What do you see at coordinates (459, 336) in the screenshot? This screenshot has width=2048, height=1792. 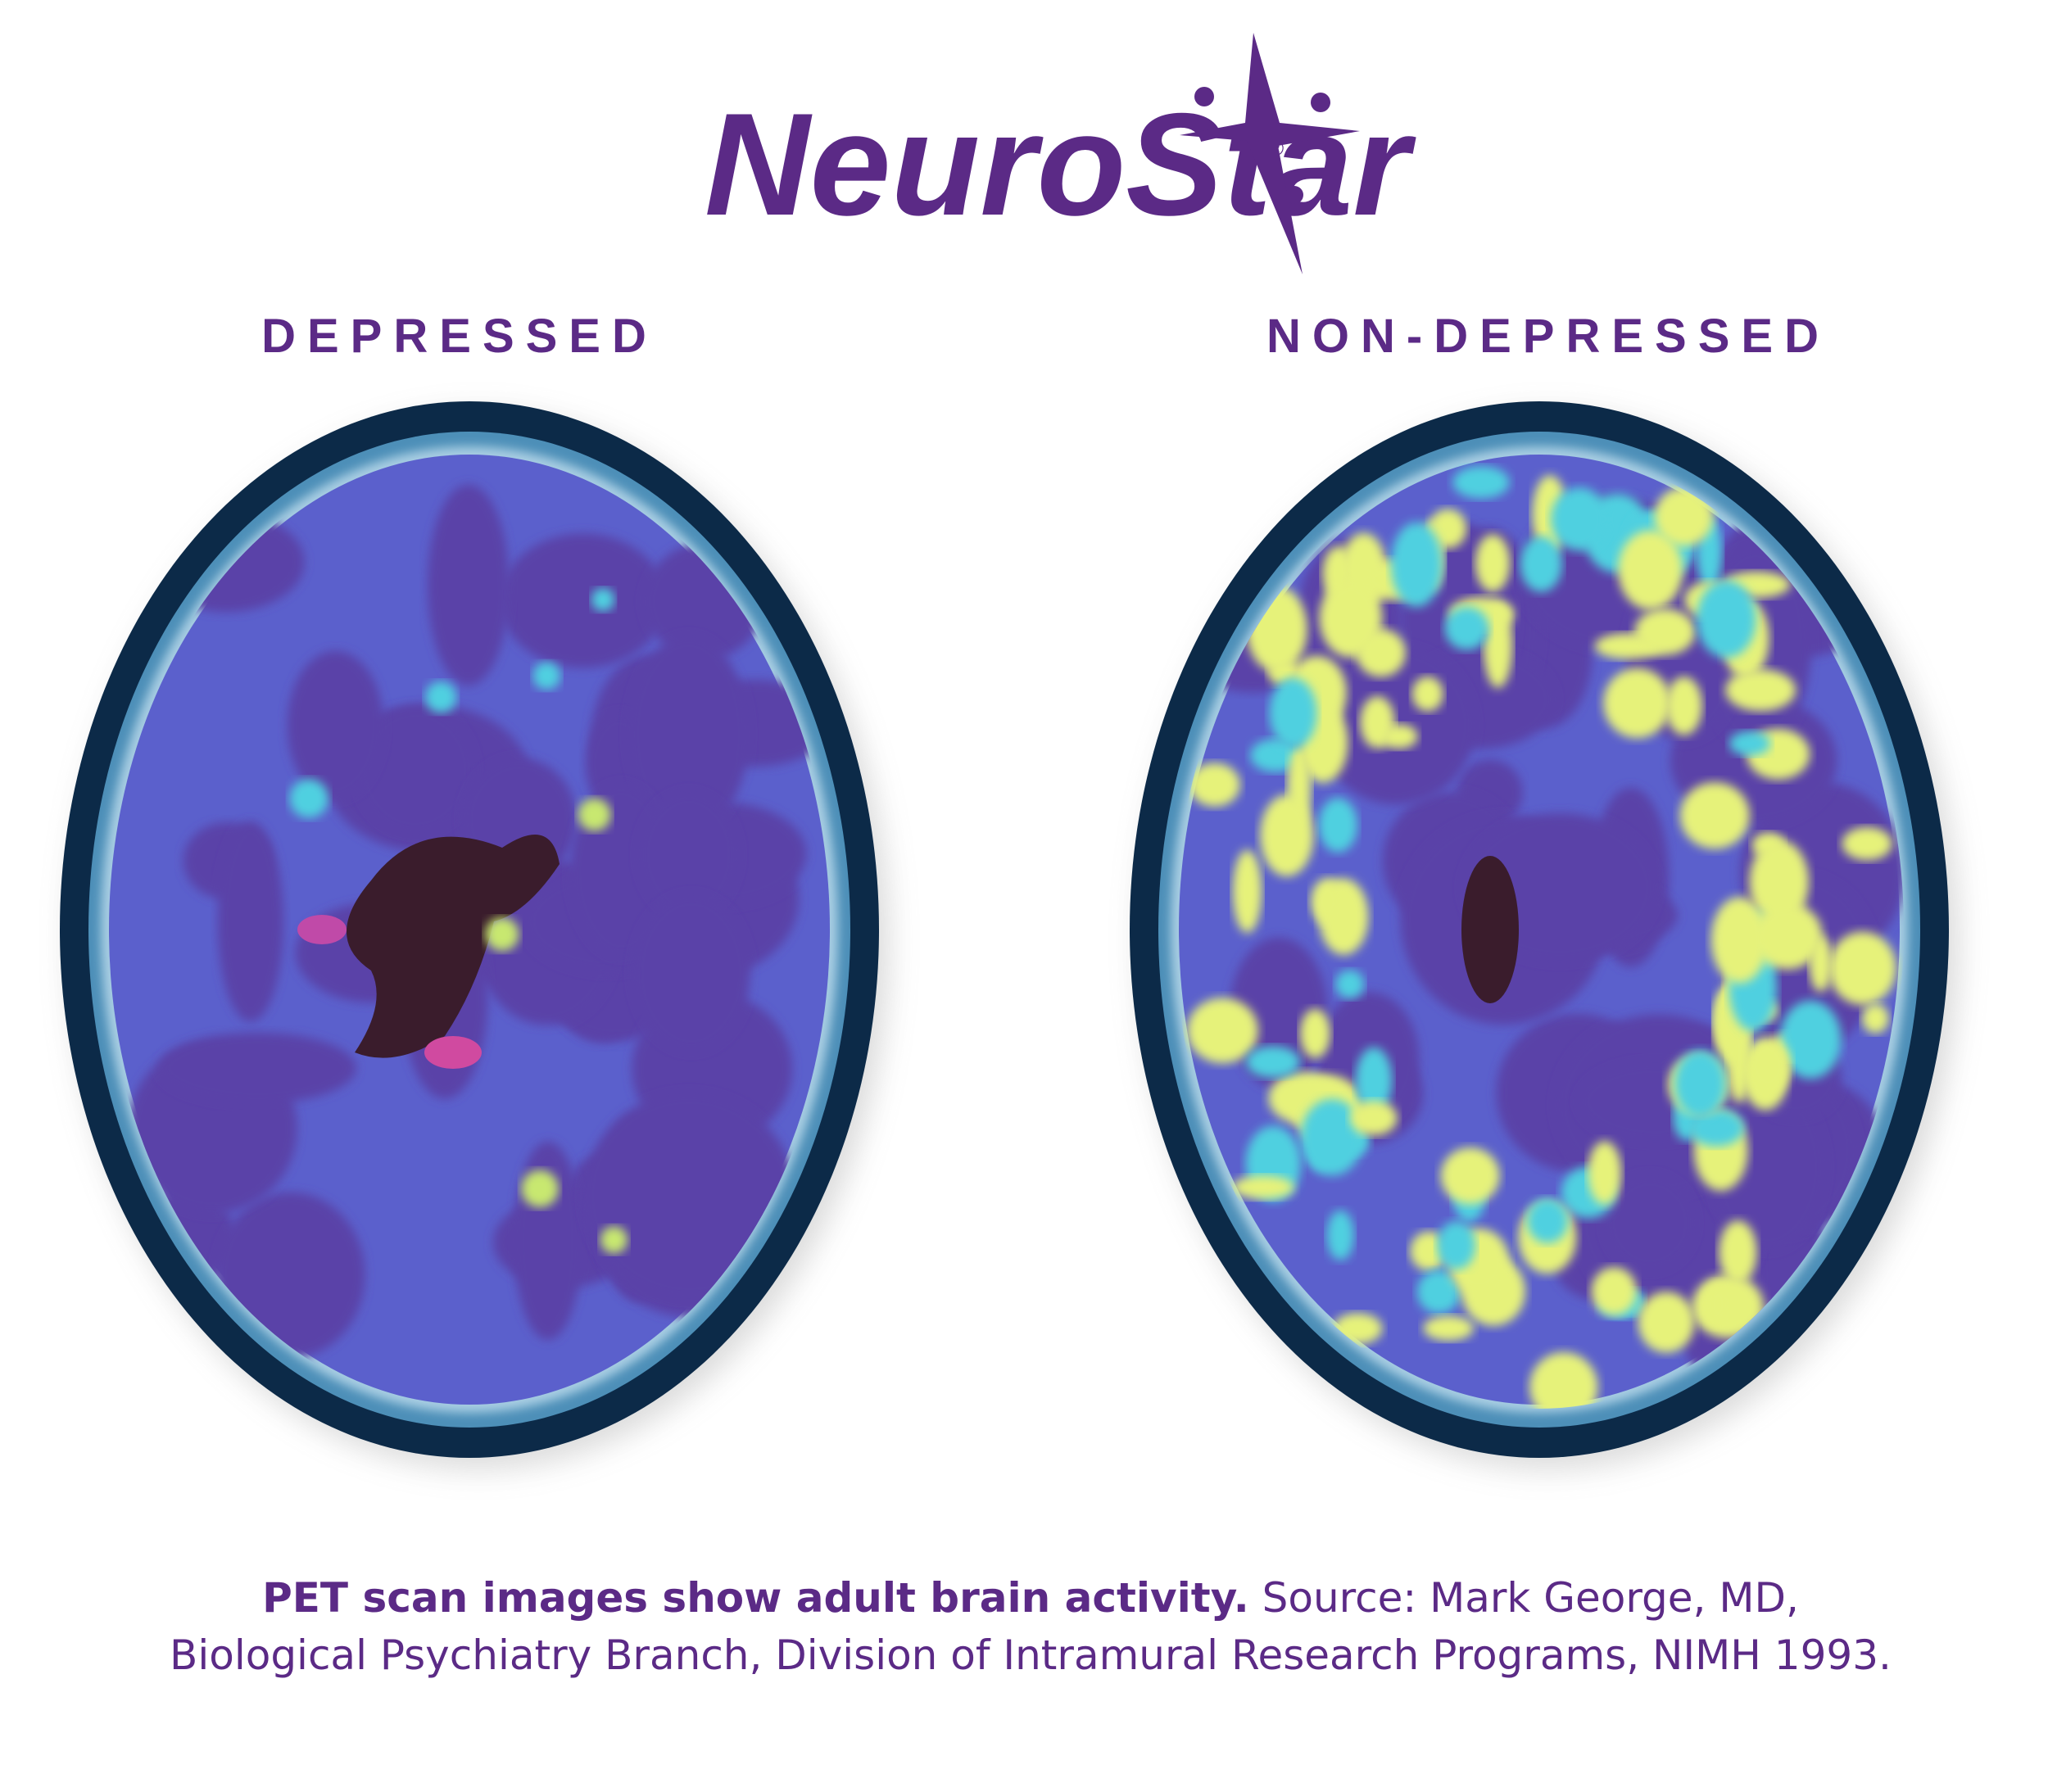 I see `panel-label: DEPRESSED` at bounding box center [459, 336].